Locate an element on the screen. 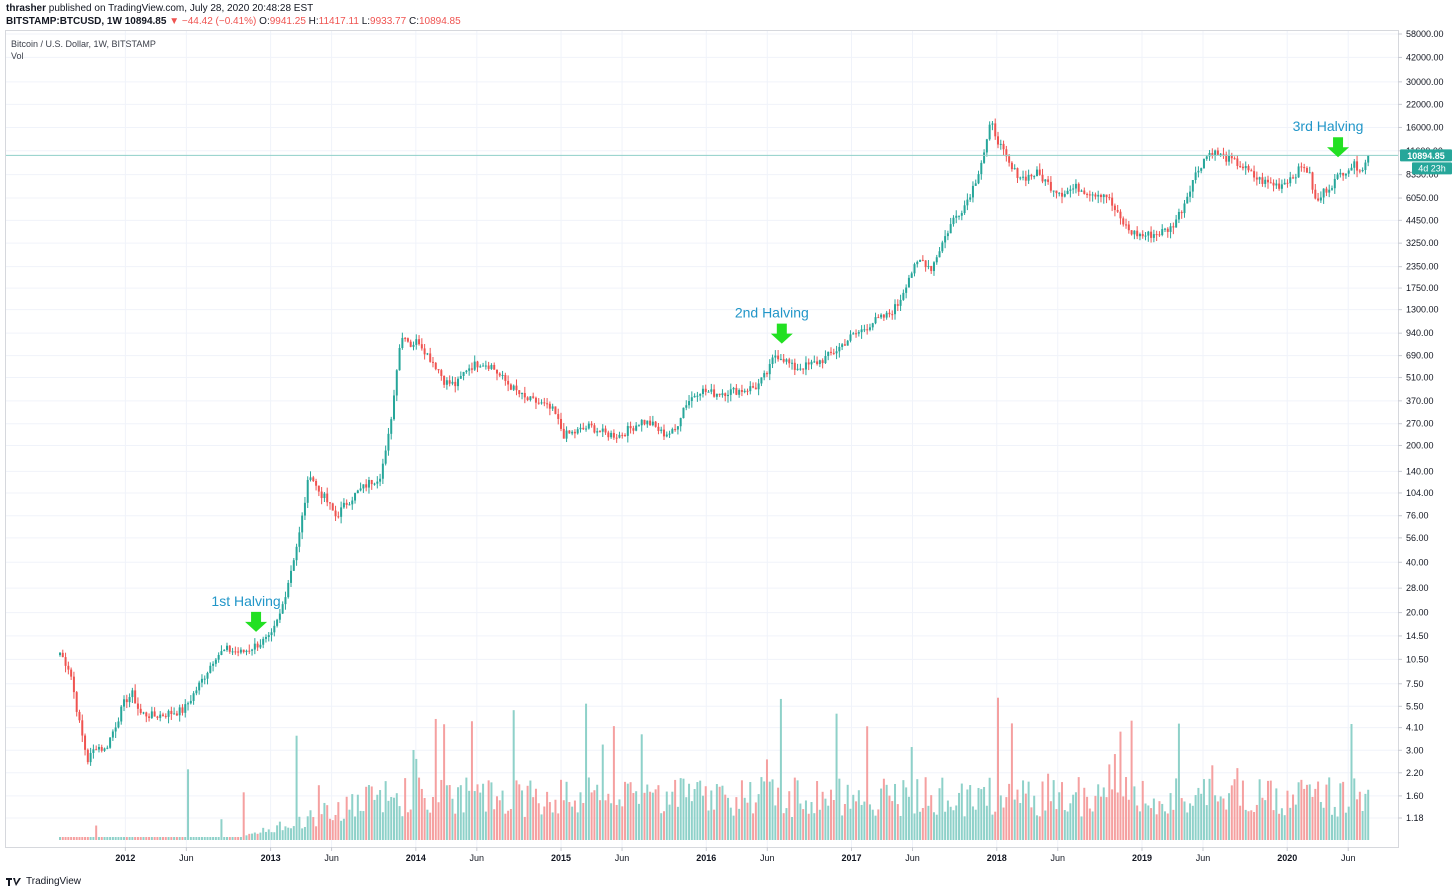  legend-title: Bitcoin / U.S. Dollar, 1W, BITSTAMP is located at coordinates (83, 44).